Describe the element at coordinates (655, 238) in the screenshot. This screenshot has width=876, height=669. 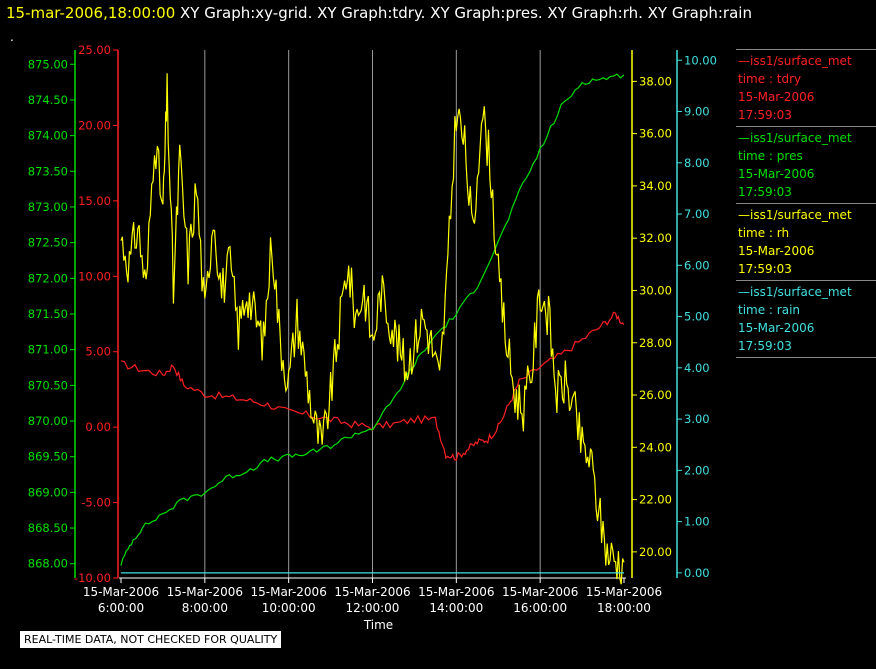
I see `rh-tick-label: 32.00` at that location.